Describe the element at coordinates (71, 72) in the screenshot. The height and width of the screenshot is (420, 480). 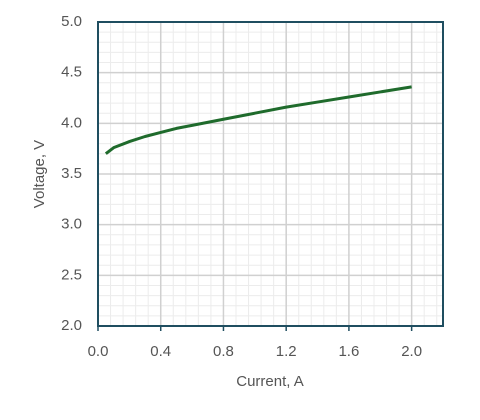
I see `y-tick-label: 4.5` at that location.